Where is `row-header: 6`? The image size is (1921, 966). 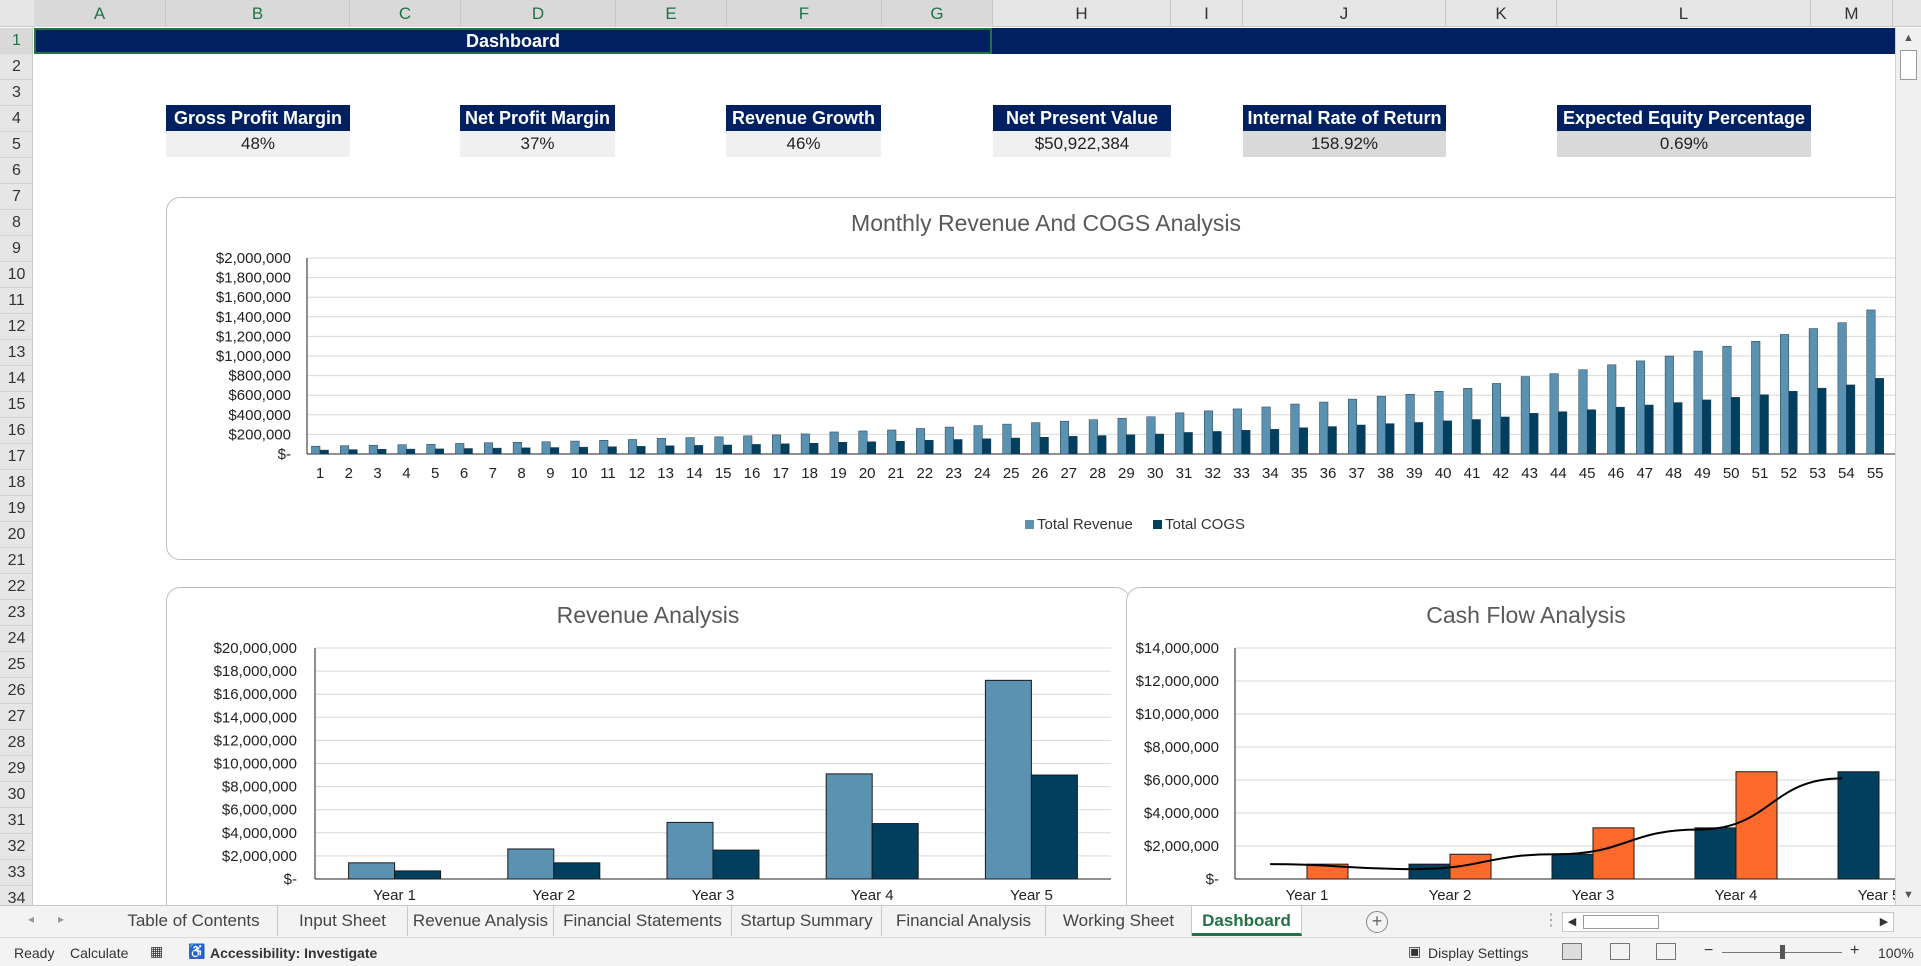 row-header: 6 is located at coordinates (16, 171).